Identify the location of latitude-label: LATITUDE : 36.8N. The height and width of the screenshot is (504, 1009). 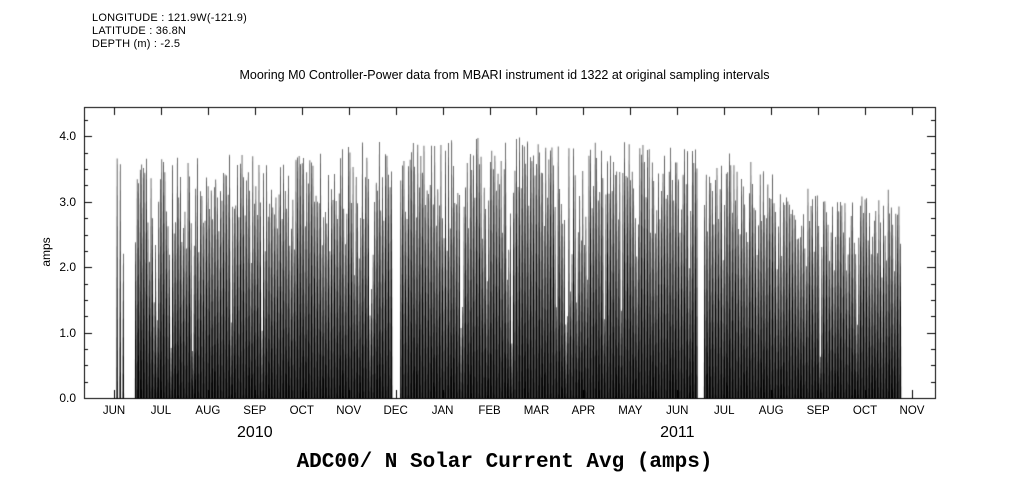
(139, 31).